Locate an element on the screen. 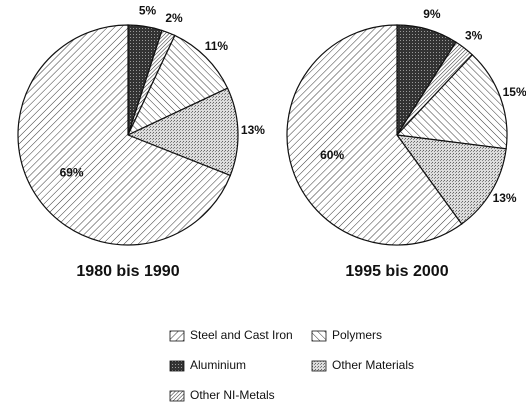 The height and width of the screenshot is (408, 526). data-label: 69% is located at coordinates (72, 173).